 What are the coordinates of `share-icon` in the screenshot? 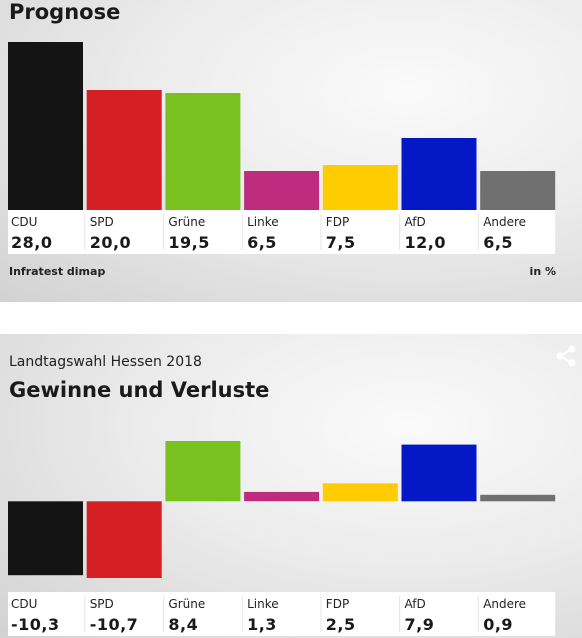 It's located at (566, 356).